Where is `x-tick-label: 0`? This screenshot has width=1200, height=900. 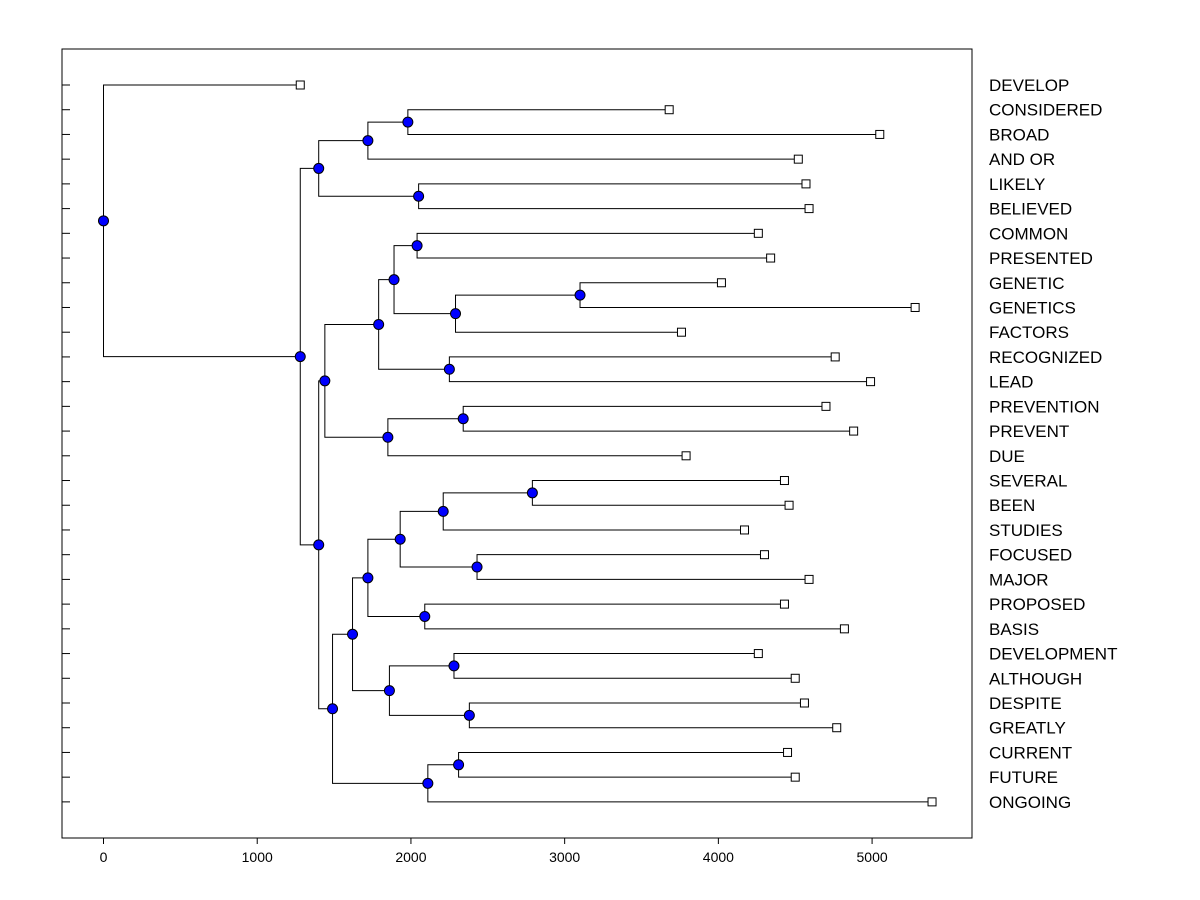 x-tick-label: 0 is located at coordinates (104, 857).